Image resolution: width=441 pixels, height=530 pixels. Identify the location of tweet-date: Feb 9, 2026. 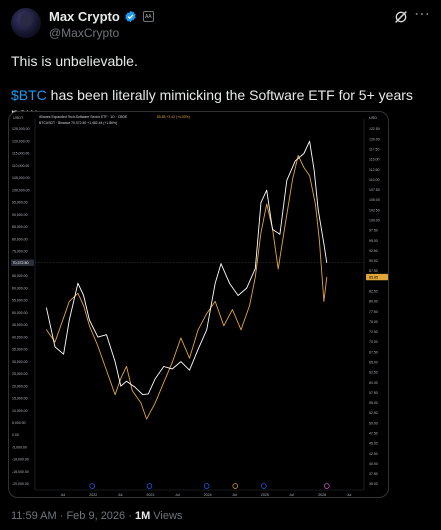
(96, 516).